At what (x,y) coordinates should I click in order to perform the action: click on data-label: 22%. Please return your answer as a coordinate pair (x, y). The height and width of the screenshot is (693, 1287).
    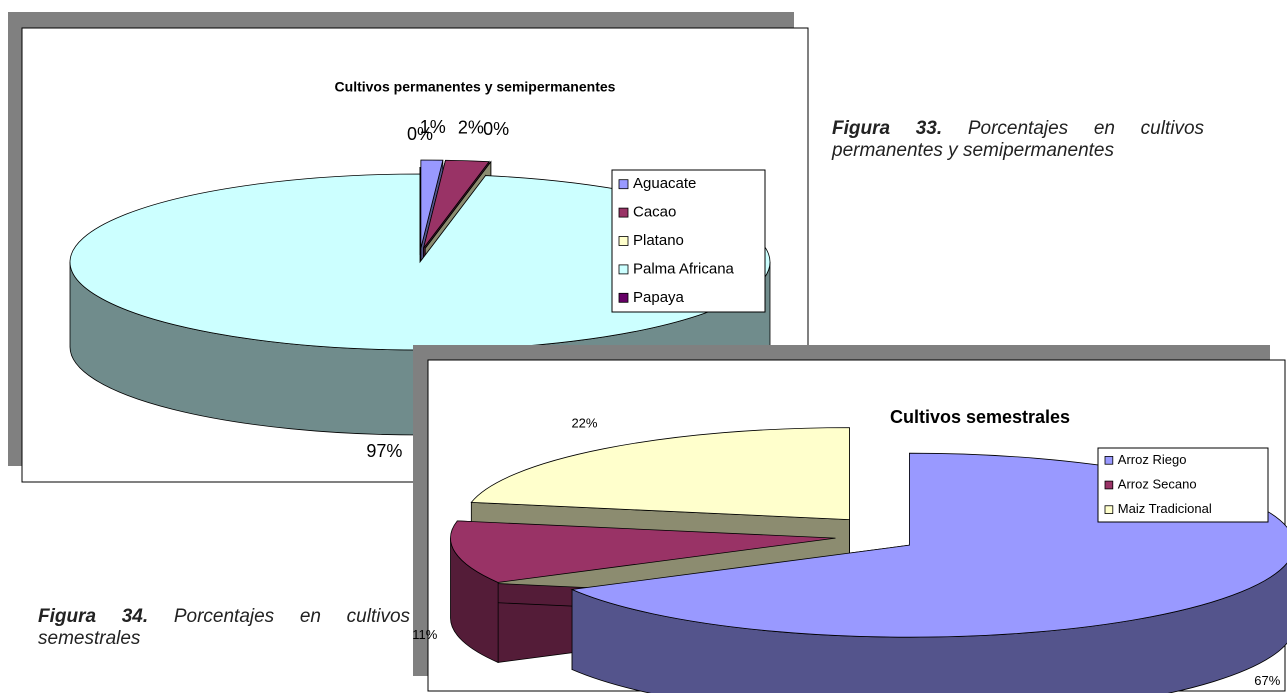
    Looking at the image, I should click on (584, 423).